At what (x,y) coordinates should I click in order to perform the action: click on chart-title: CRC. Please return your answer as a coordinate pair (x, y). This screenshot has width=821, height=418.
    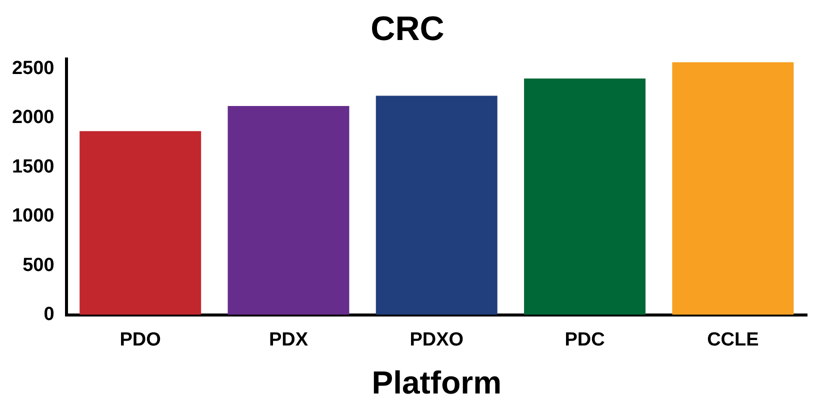
    Looking at the image, I should click on (407, 29).